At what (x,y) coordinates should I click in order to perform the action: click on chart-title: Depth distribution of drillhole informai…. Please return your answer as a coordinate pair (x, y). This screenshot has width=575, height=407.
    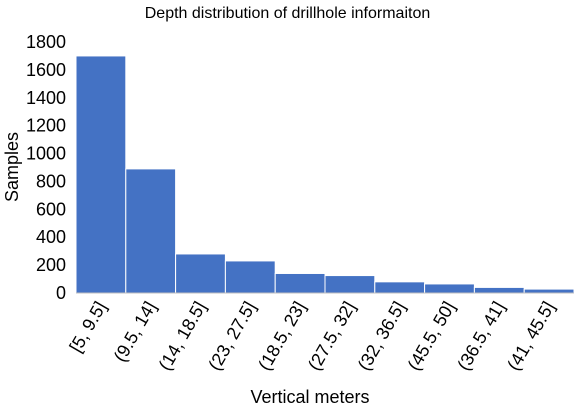
    Looking at the image, I should click on (287, 13).